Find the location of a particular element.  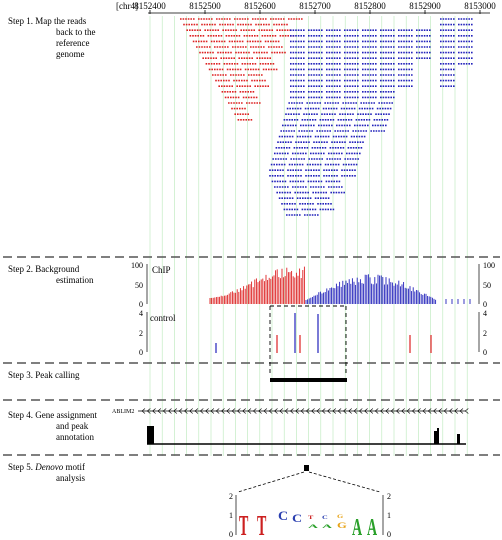

called-peak-bar is located at coordinates (308, 380).